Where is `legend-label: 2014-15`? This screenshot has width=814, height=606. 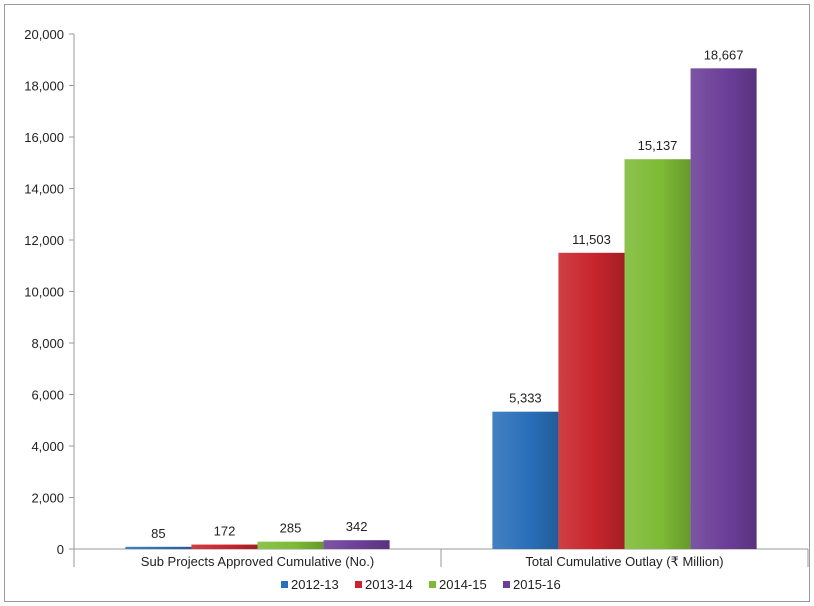
legend-label: 2014-15 is located at coordinates (463, 584).